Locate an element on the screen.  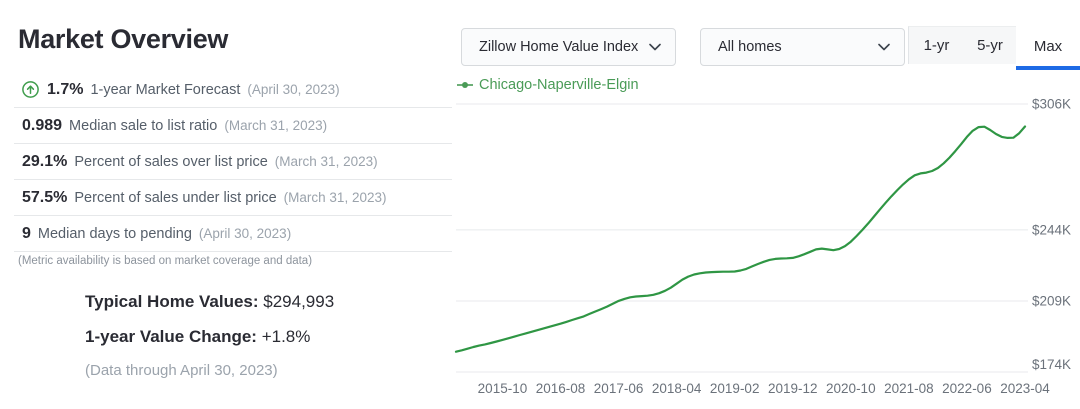
tab-max: Max is located at coordinates (1048, 48).